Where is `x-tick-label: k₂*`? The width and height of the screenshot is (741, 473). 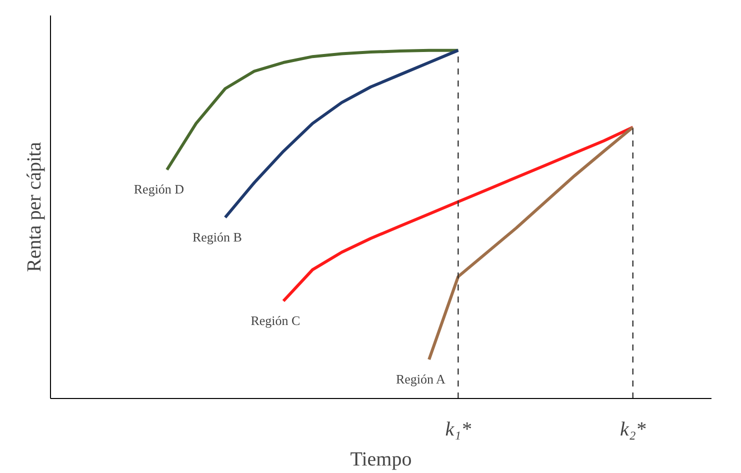 x-tick-label: k₂* is located at coordinates (633, 429).